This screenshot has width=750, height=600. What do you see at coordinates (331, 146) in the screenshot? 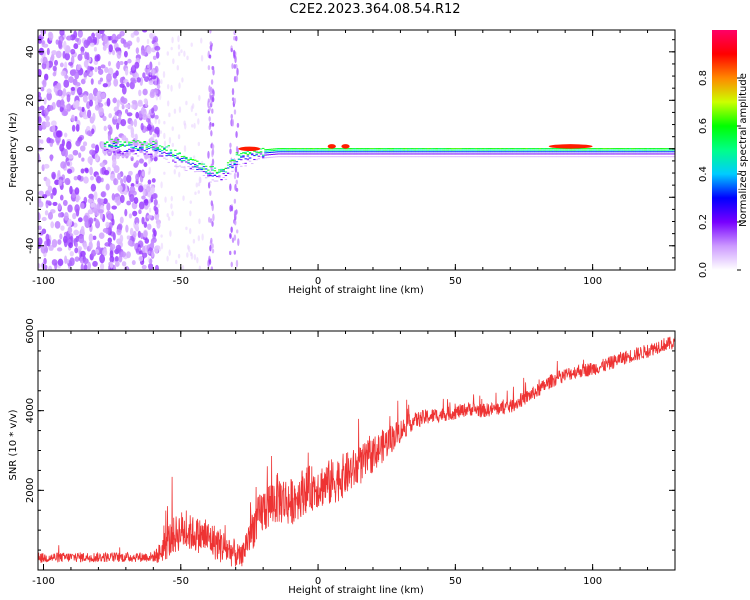
I see `heatmap-hot-spot` at bounding box center [331, 146].